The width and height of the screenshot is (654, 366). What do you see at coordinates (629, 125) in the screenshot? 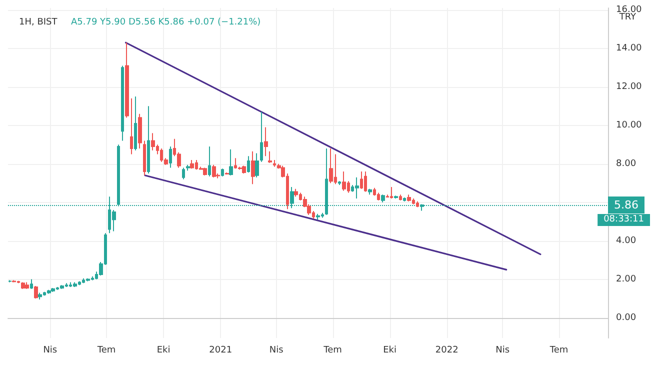
I see `y-tick-label: 10.00` at bounding box center [629, 125].